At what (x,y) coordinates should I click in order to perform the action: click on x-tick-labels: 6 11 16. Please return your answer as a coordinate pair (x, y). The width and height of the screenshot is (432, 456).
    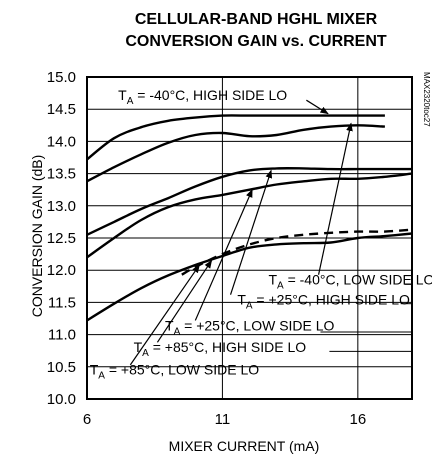
    Looking at the image, I should click on (224, 419).